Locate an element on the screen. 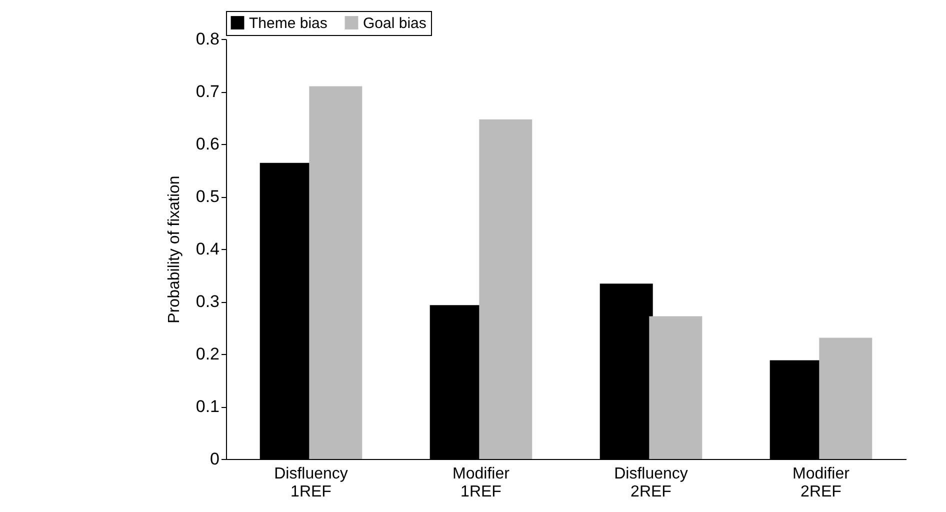  y-tick-label: 0.3 is located at coordinates (208, 301).